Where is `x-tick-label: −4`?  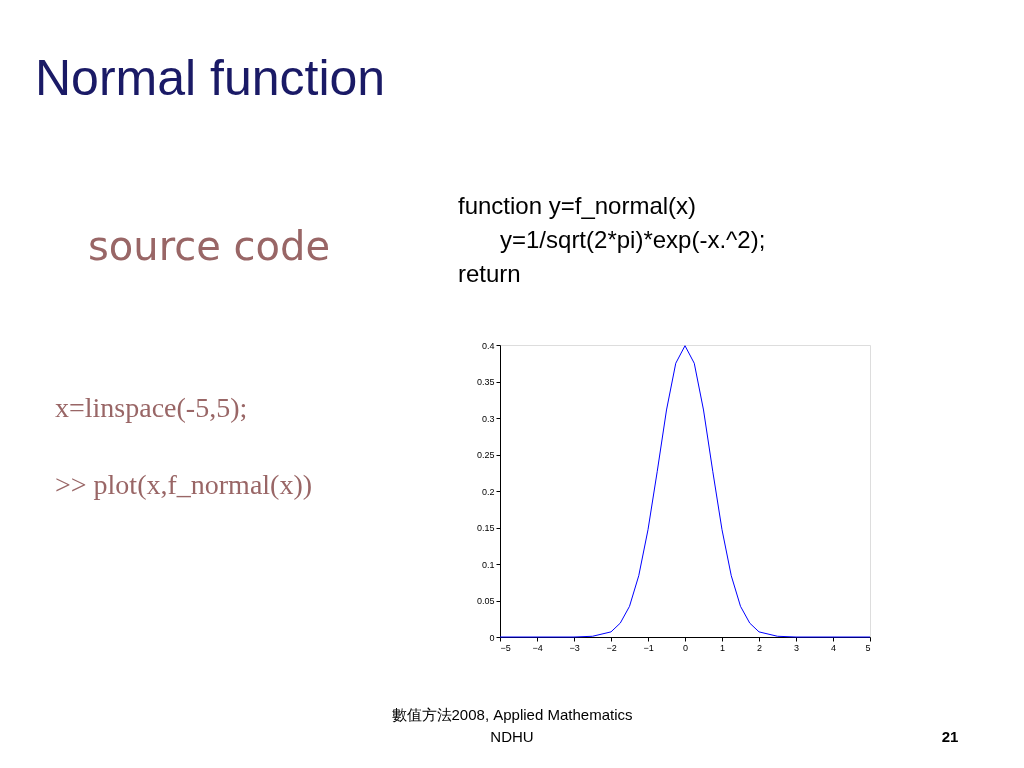
x-tick-label: −4 is located at coordinates (537, 647).